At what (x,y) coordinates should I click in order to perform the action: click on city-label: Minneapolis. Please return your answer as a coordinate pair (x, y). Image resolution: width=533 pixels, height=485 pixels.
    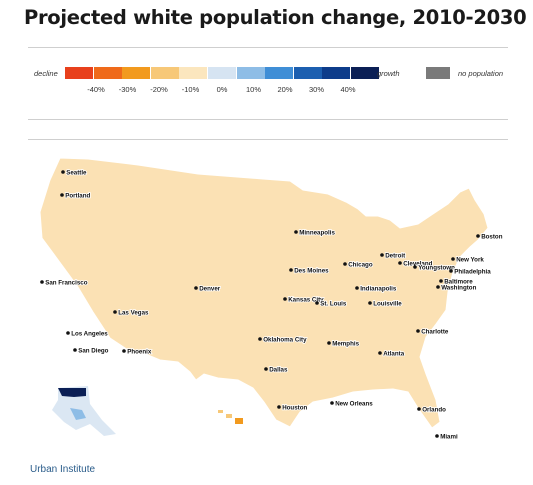
    Looking at the image, I should click on (317, 232).